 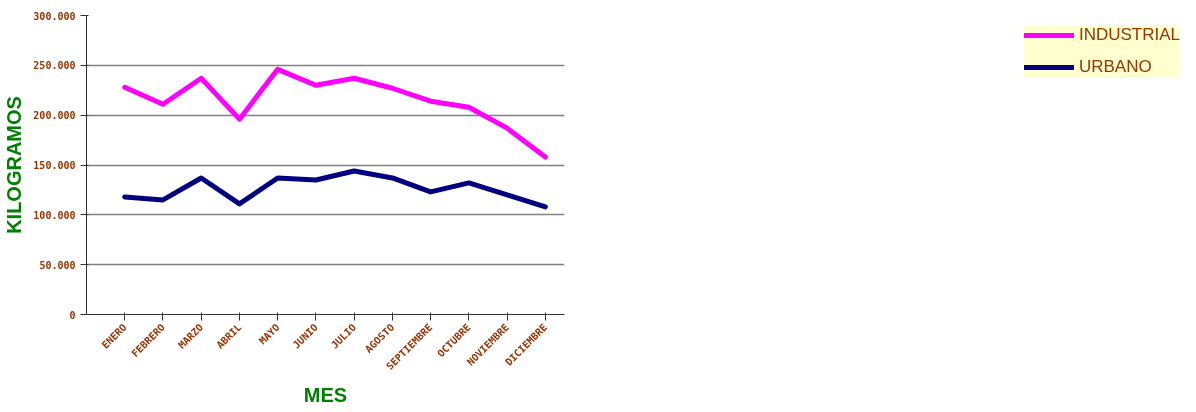 What do you see at coordinates (54, 165) in the screenshot?
I see `y-tick-label: 150.000` at bounding box center [54, 165].